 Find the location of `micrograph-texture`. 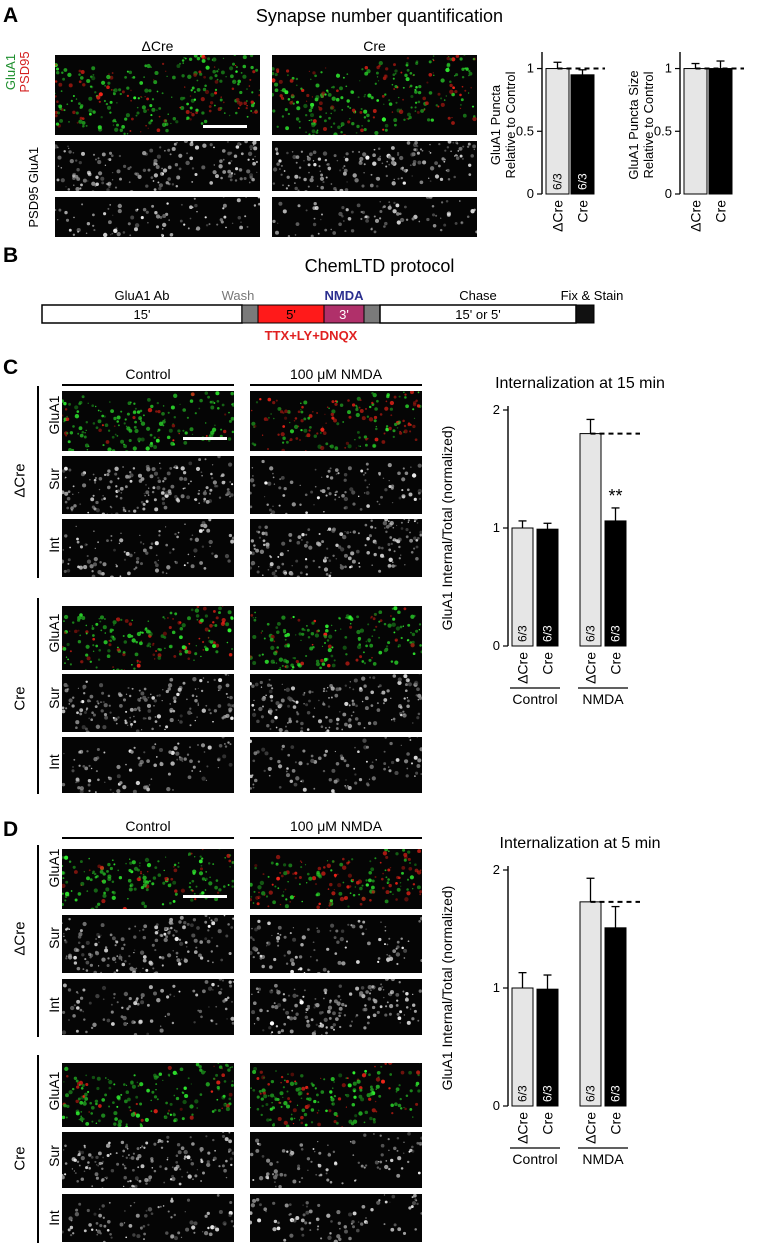

micrograph-texture is located at coordinates (336, 879).